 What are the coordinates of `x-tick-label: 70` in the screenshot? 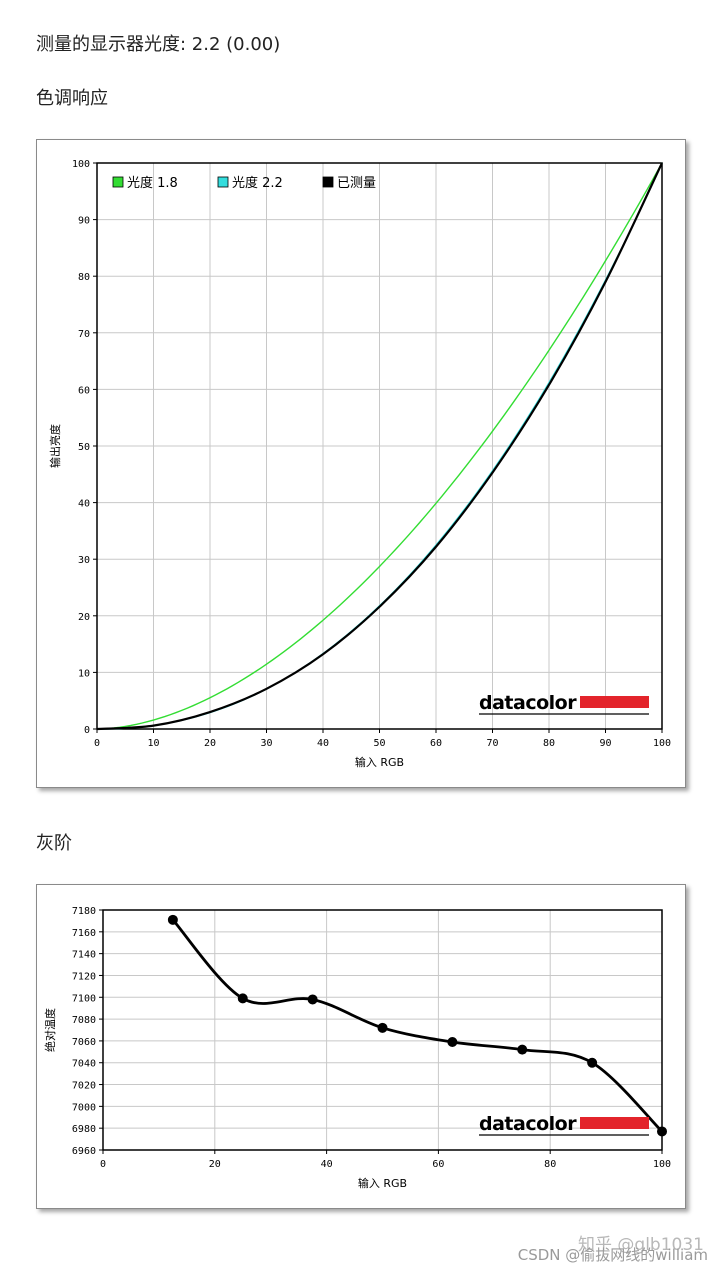 It's located at (492, 743).